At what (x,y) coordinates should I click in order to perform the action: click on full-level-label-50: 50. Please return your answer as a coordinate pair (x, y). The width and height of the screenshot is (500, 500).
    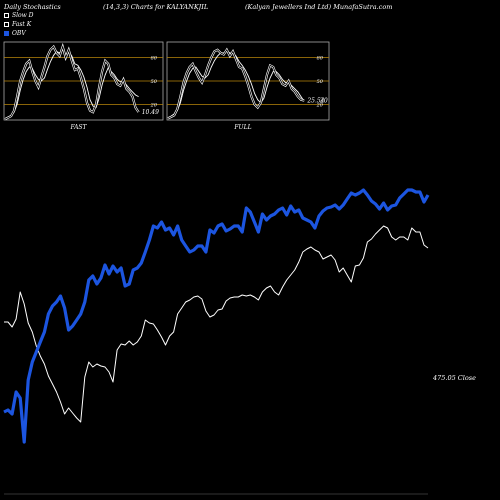
    Looking at the image, I should click on (320, 82).